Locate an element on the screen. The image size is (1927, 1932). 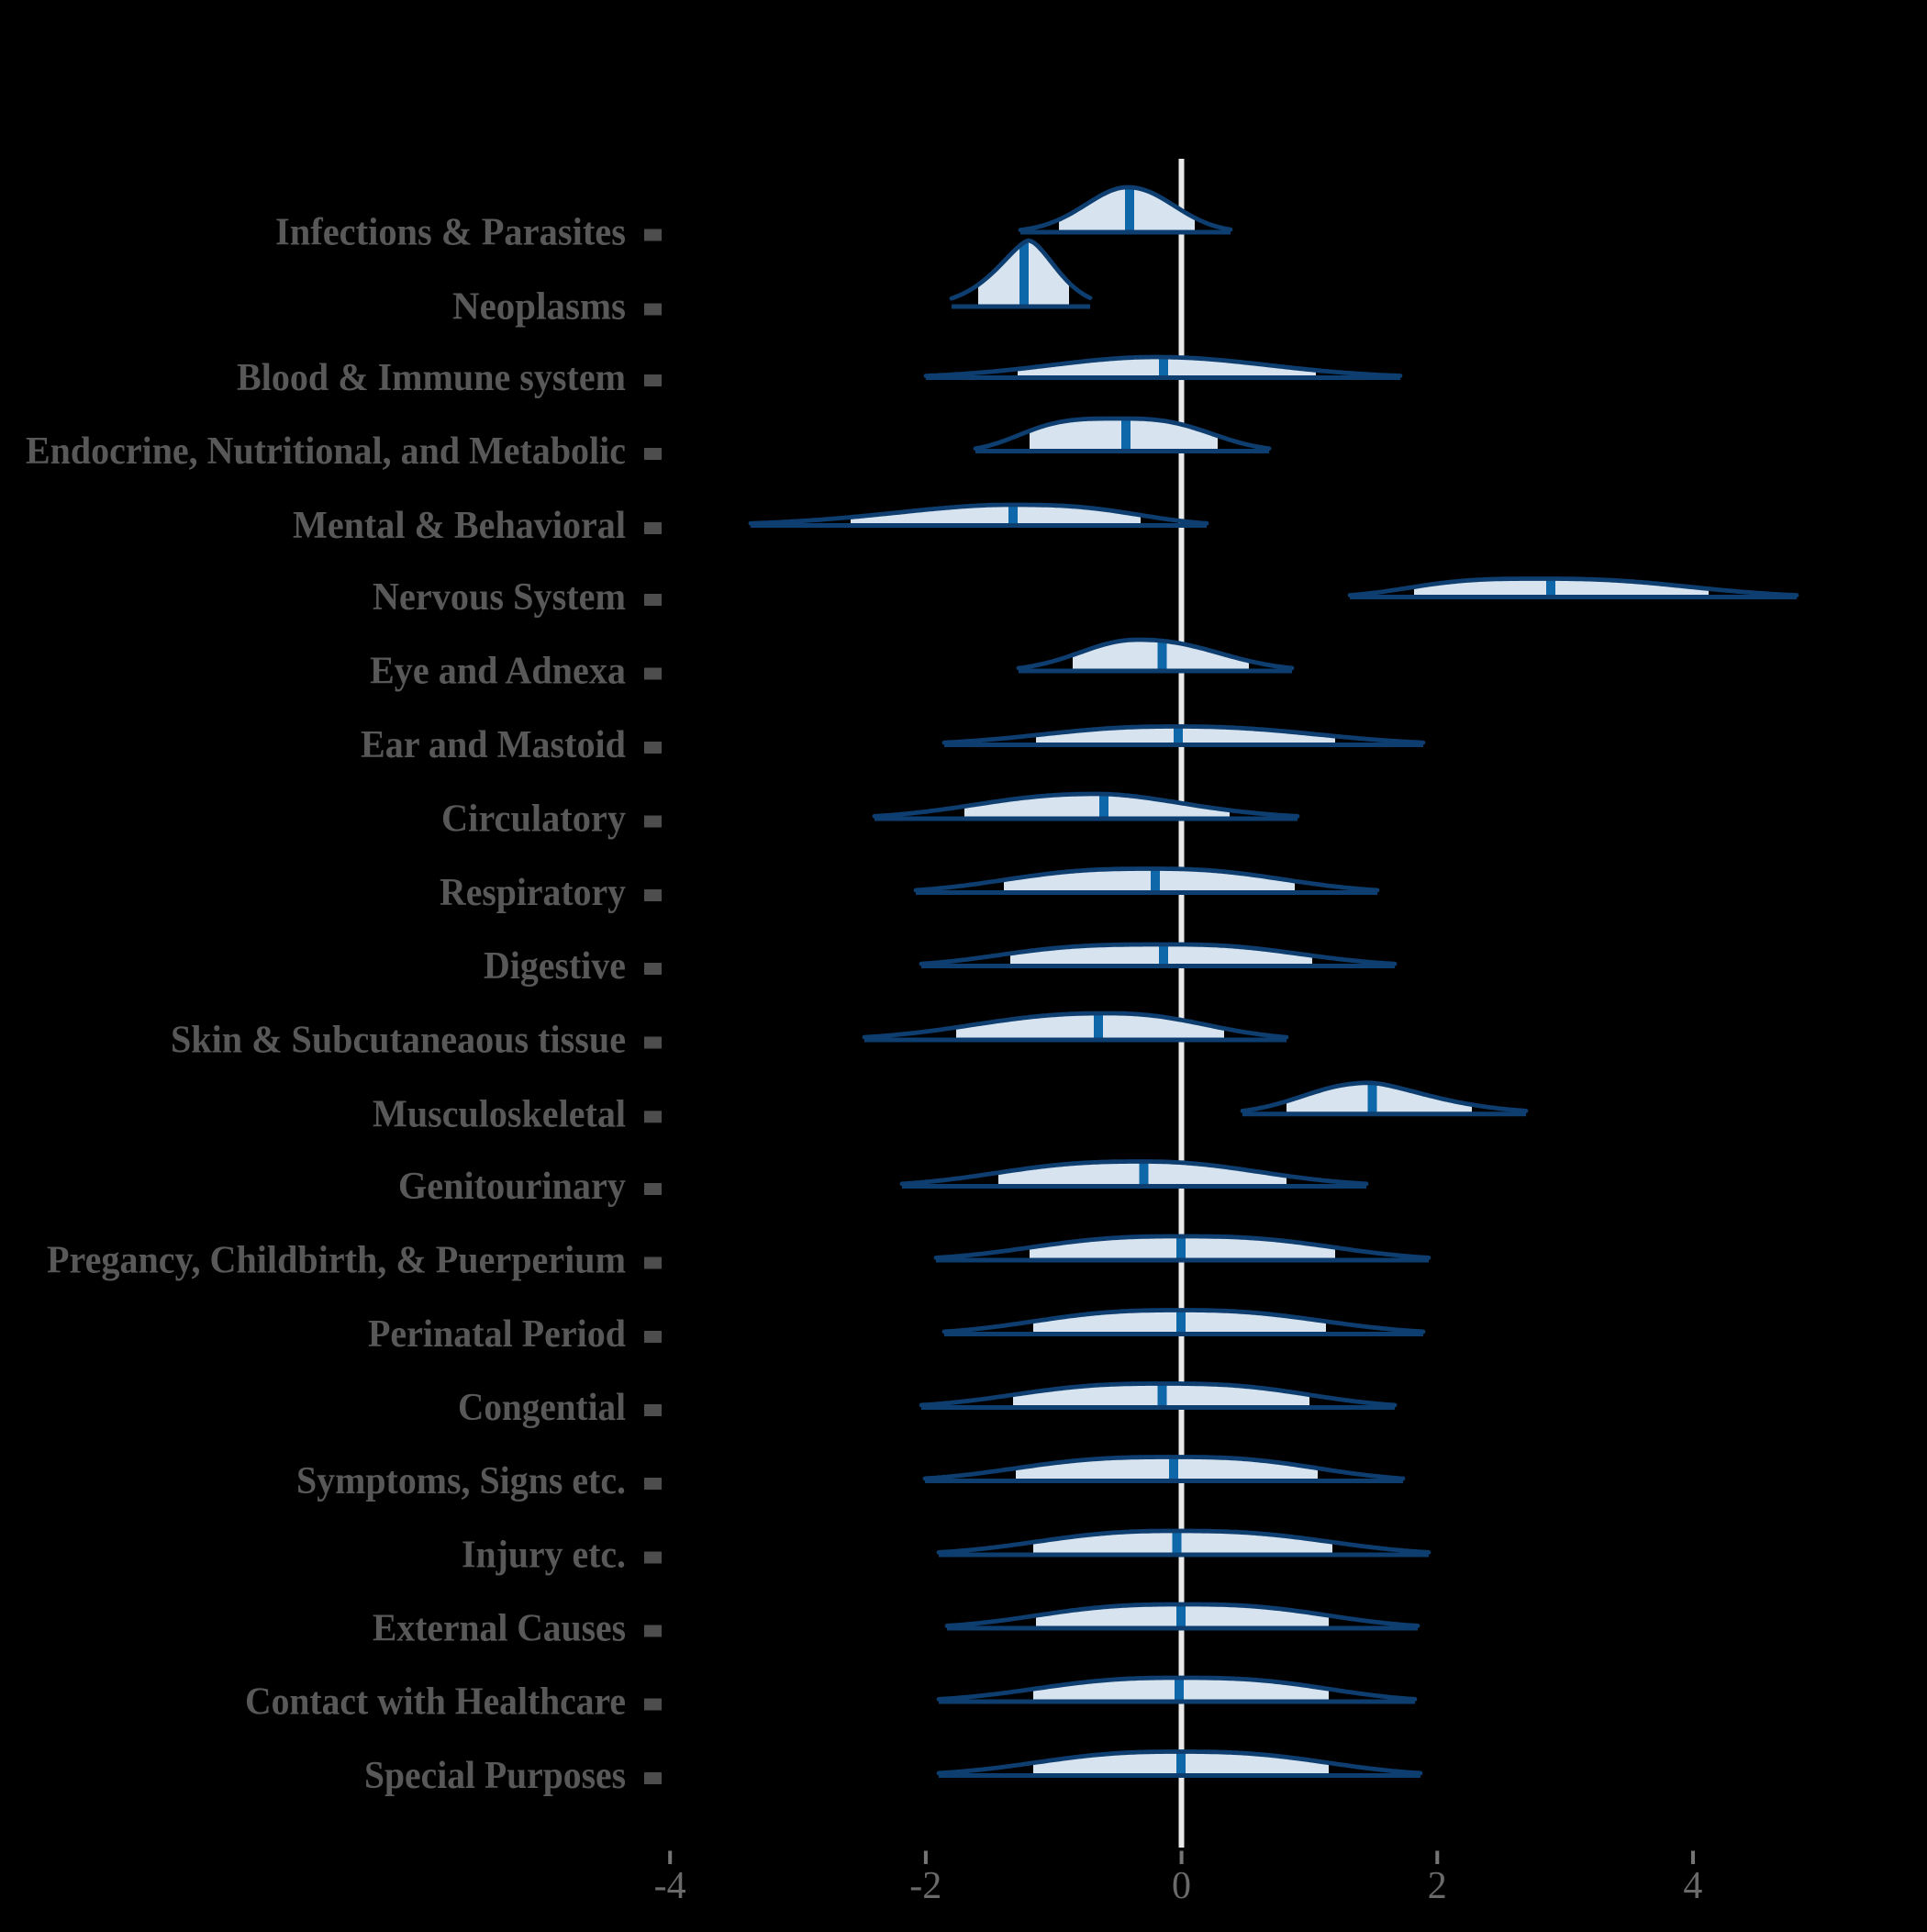
svg-text: Skin & Subcutaneaous tissue is located at coordinates (398, 1041).